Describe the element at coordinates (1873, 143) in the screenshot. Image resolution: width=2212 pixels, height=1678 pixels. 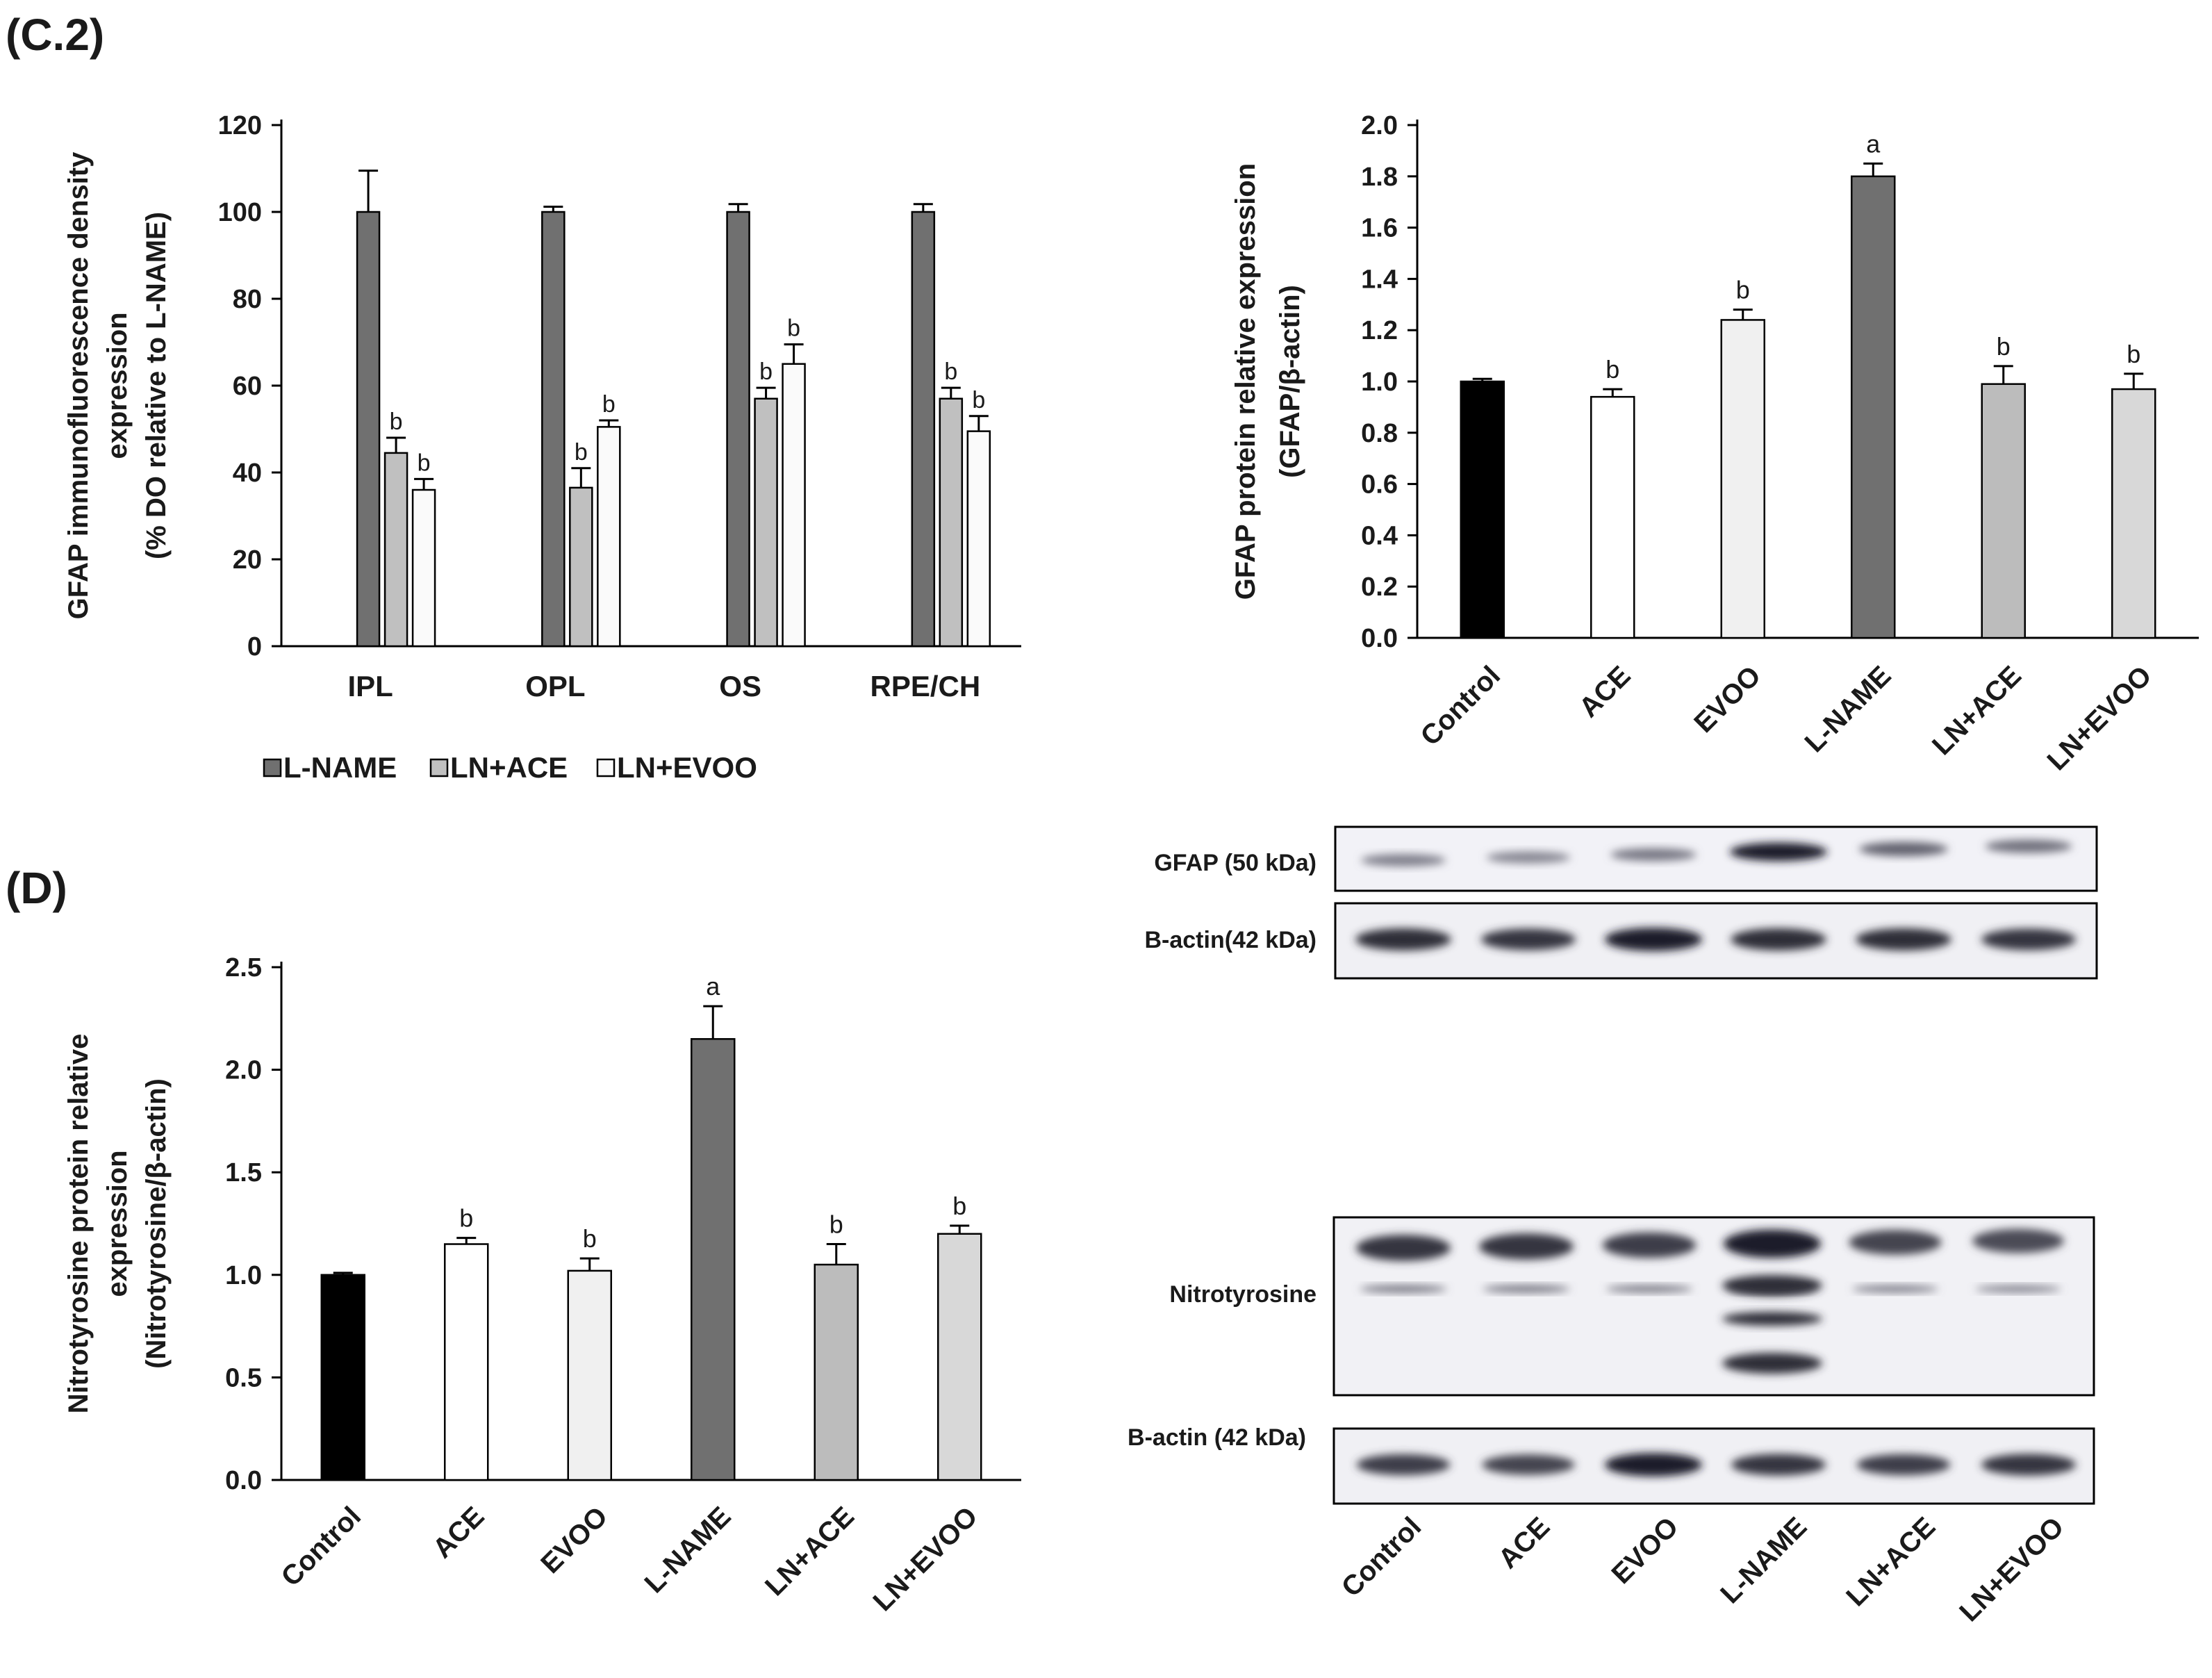
I see `gfap-significance-label: a` at that location.